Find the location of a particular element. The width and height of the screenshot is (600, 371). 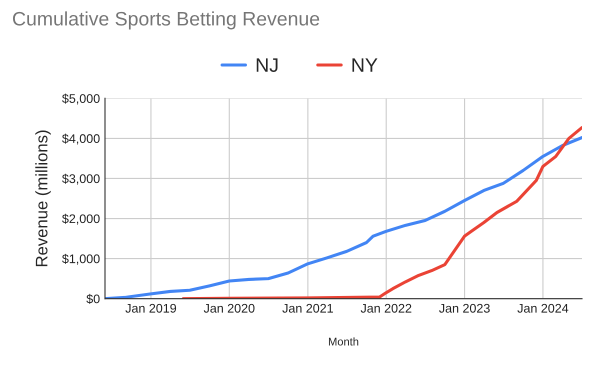

x-tick-label: Jan 2020 is located at coordinates (229, 308).